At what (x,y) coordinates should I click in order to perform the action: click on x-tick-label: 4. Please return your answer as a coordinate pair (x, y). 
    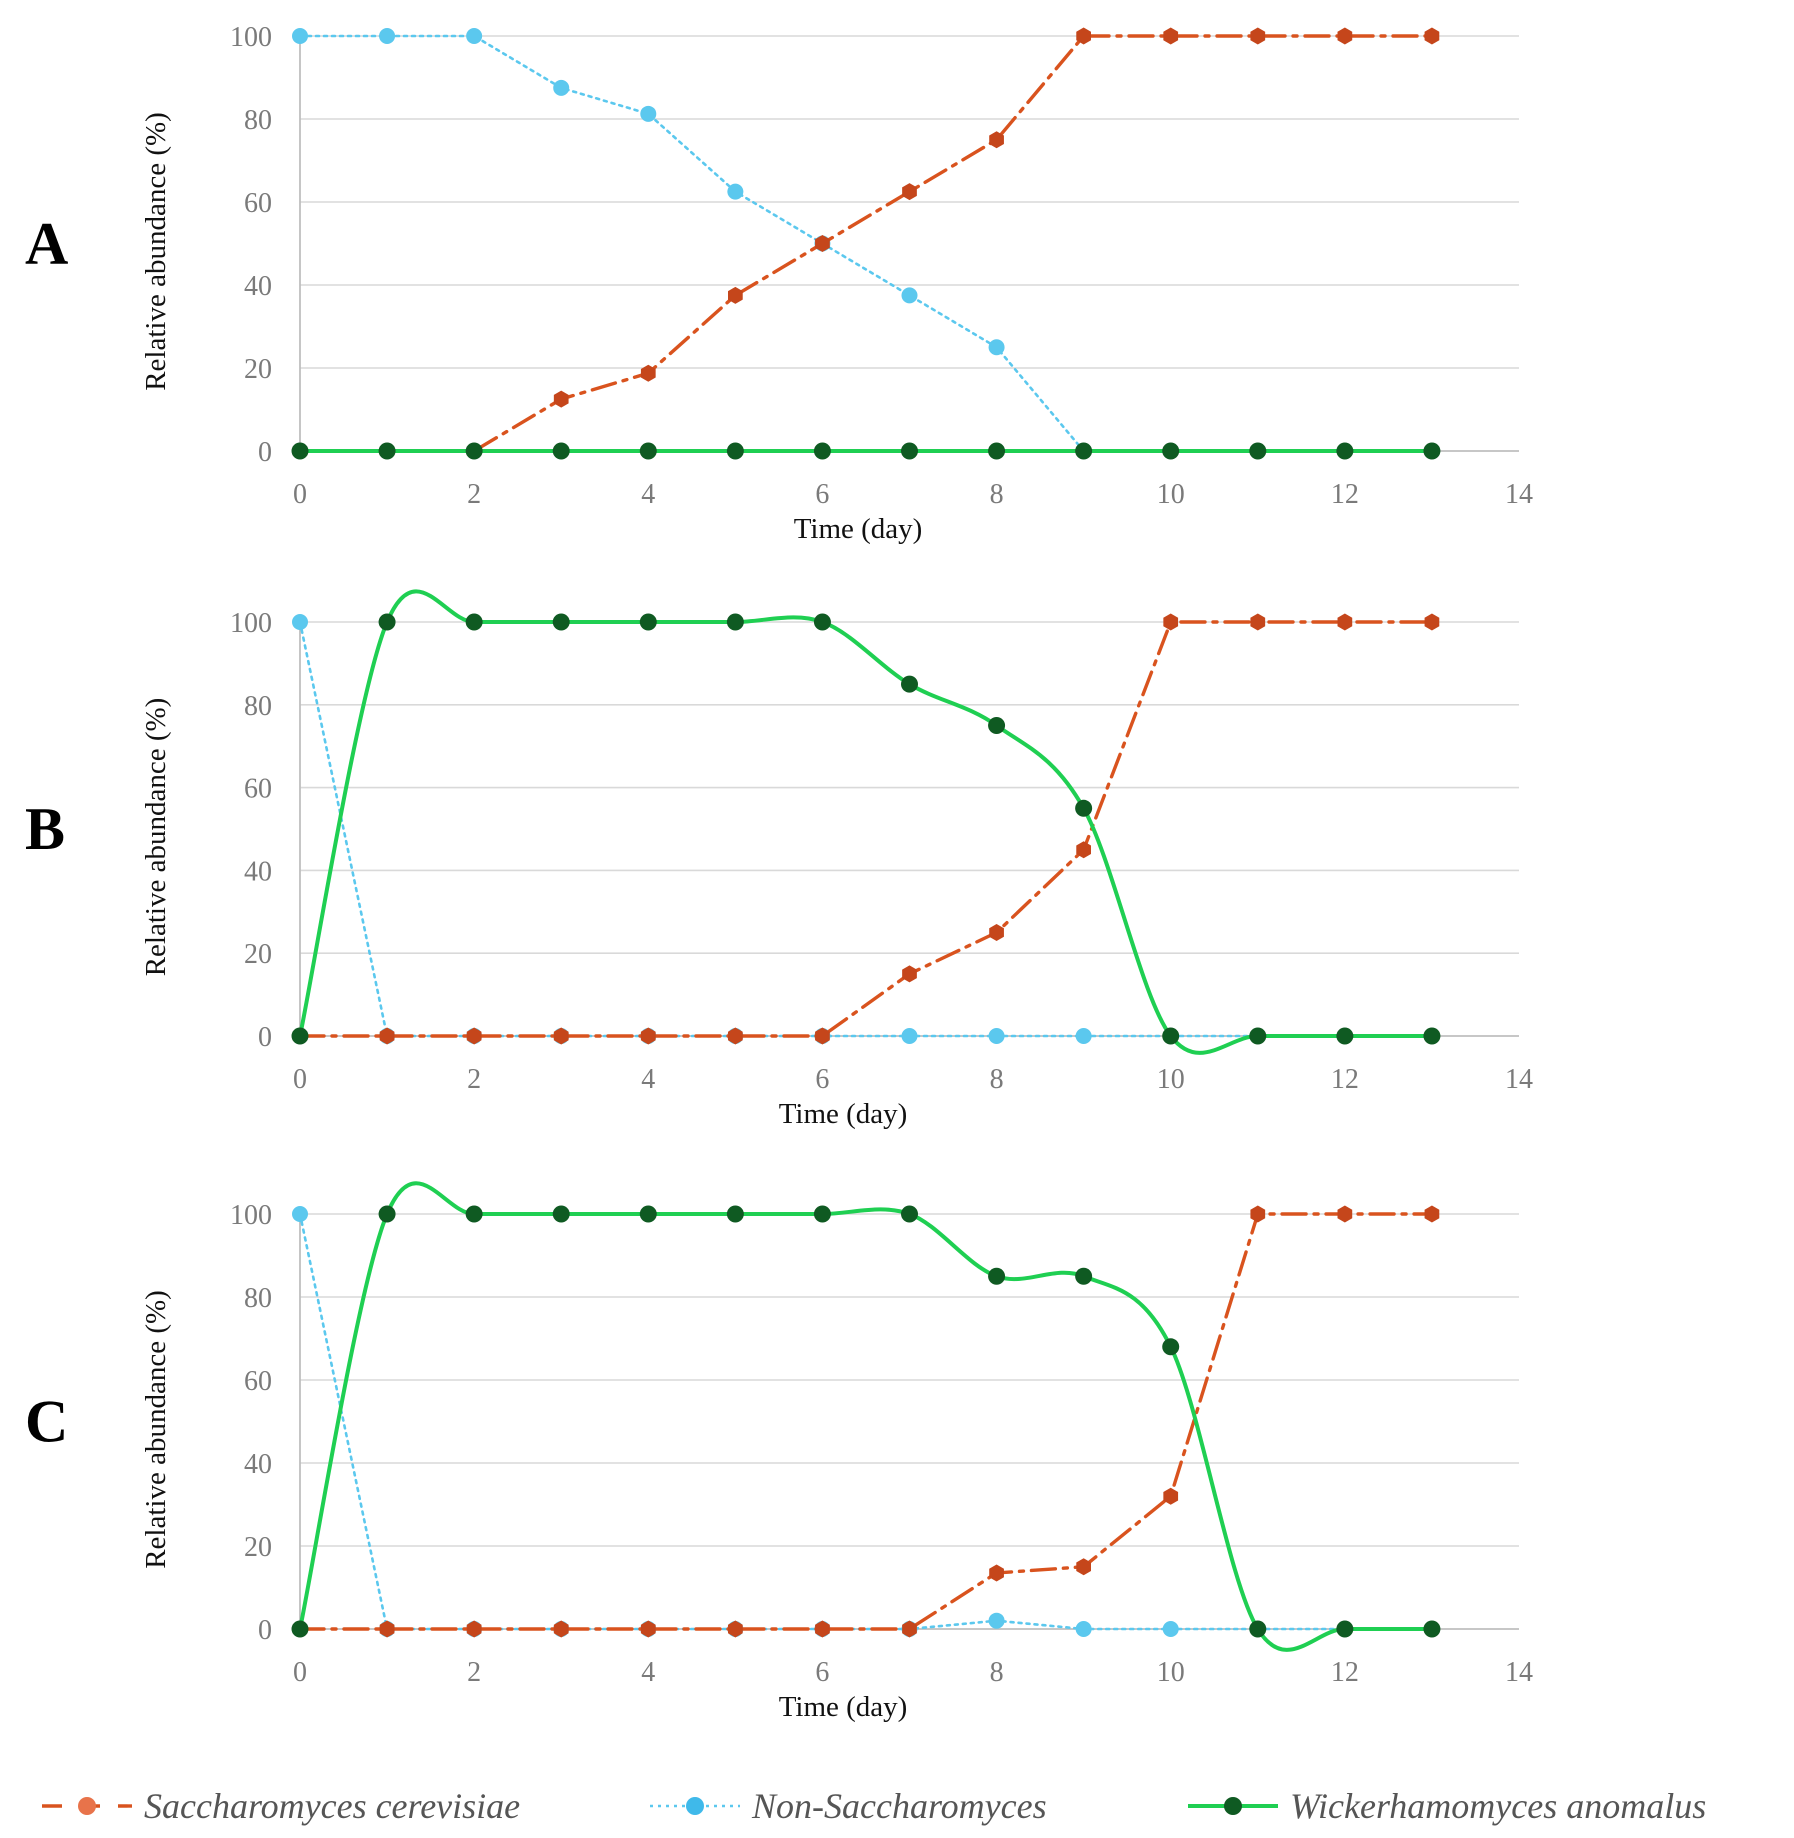
    Looking at the image, I should click on (648, 1672).